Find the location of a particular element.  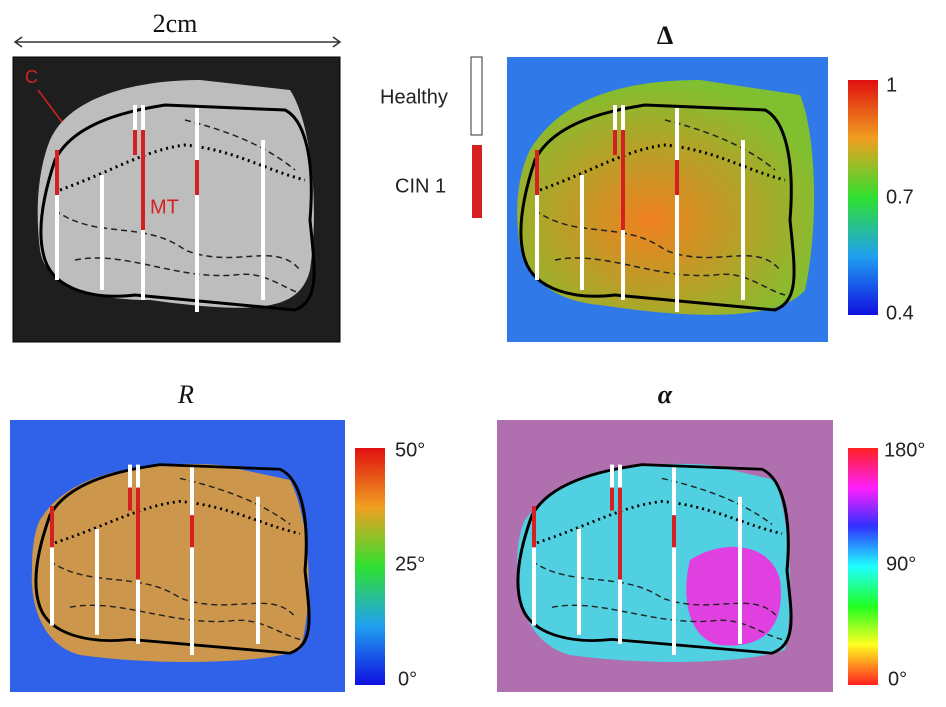

colorbar-label: 50° is located at coordinates (410, 450).